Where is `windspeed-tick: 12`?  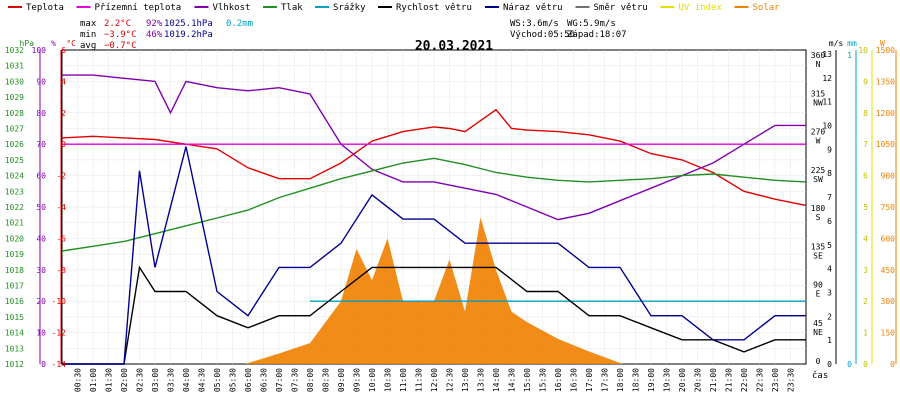
windspeed-tick: 12 is located at coordinates (827, 78).